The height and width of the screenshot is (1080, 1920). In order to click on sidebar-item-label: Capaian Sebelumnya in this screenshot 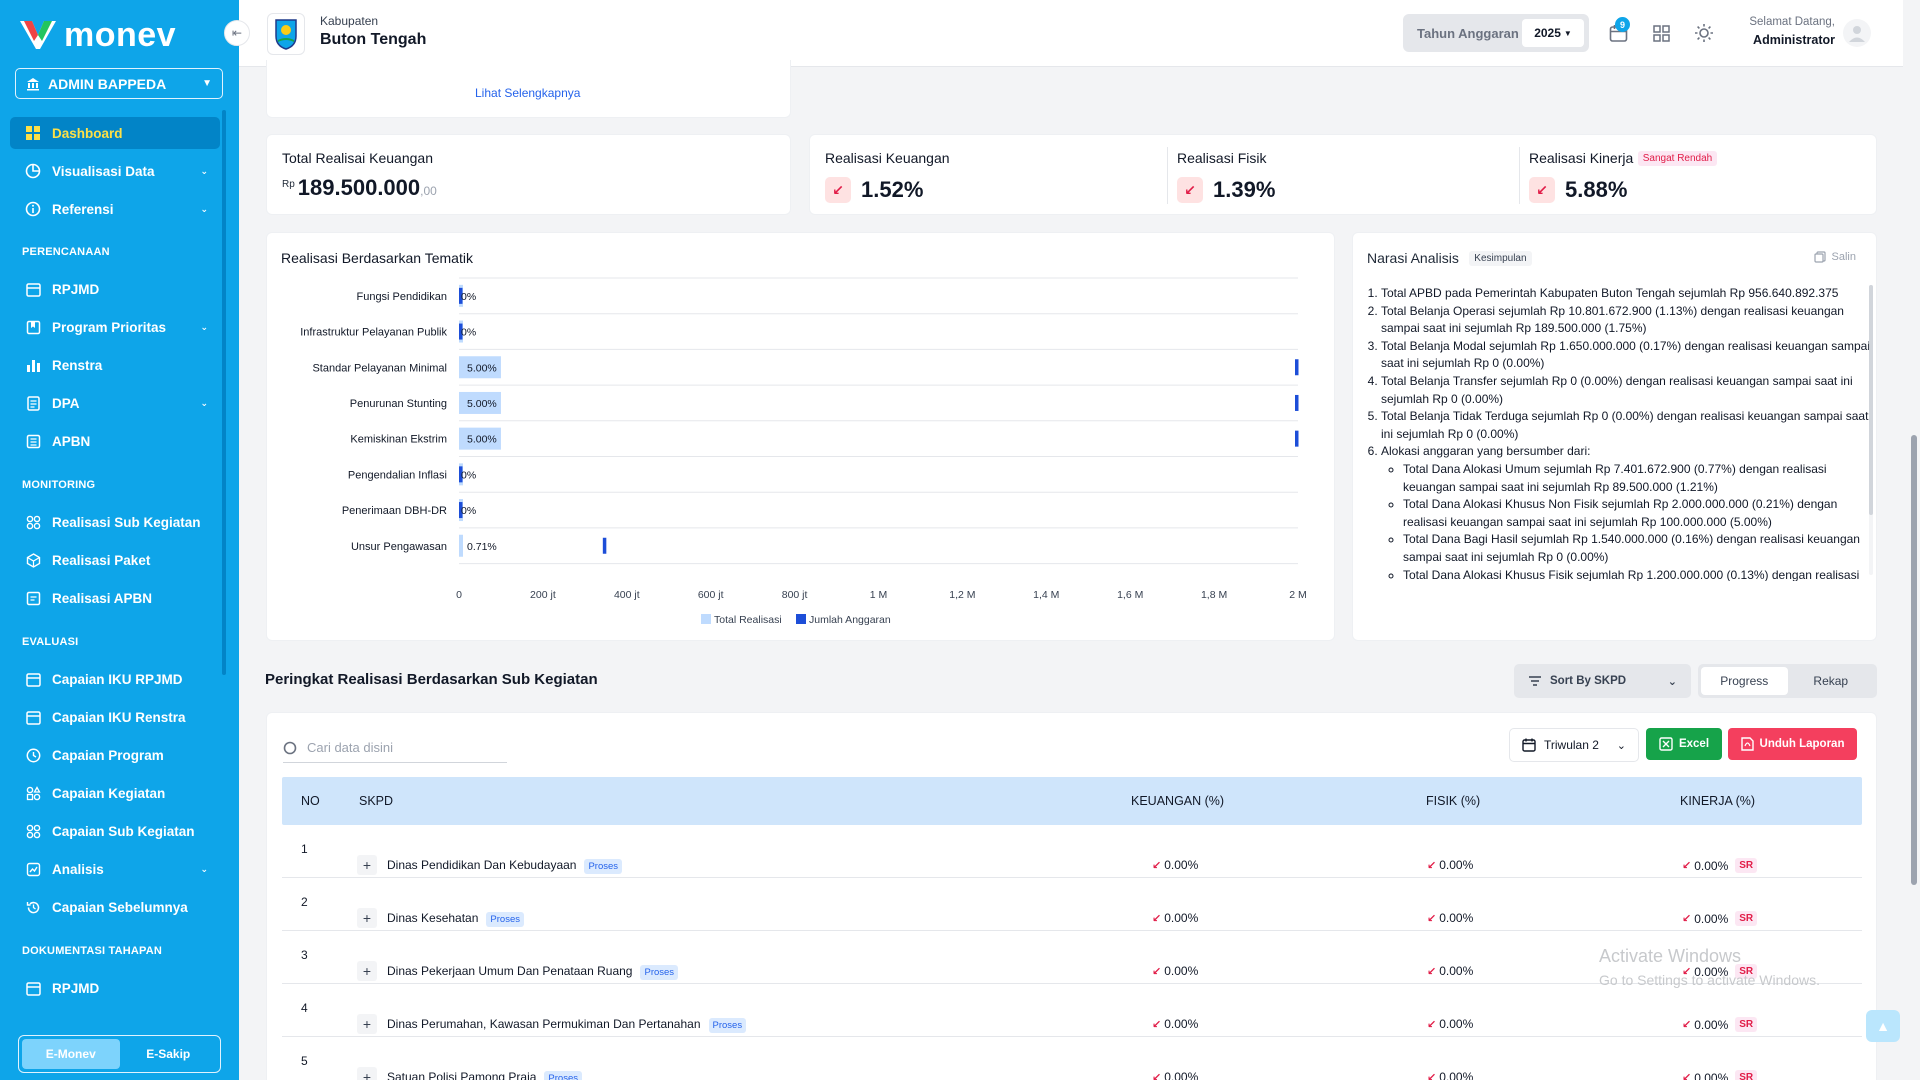, I will do `click(120, 907)`.